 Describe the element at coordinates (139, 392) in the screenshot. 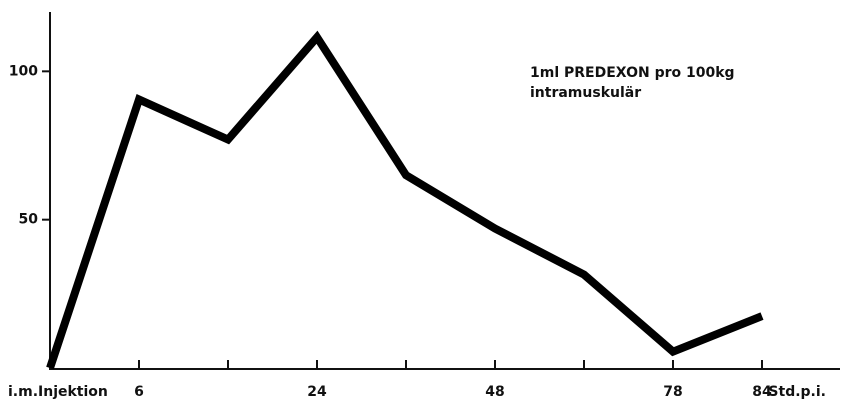

I see `x-tick-label: 6` at that location.